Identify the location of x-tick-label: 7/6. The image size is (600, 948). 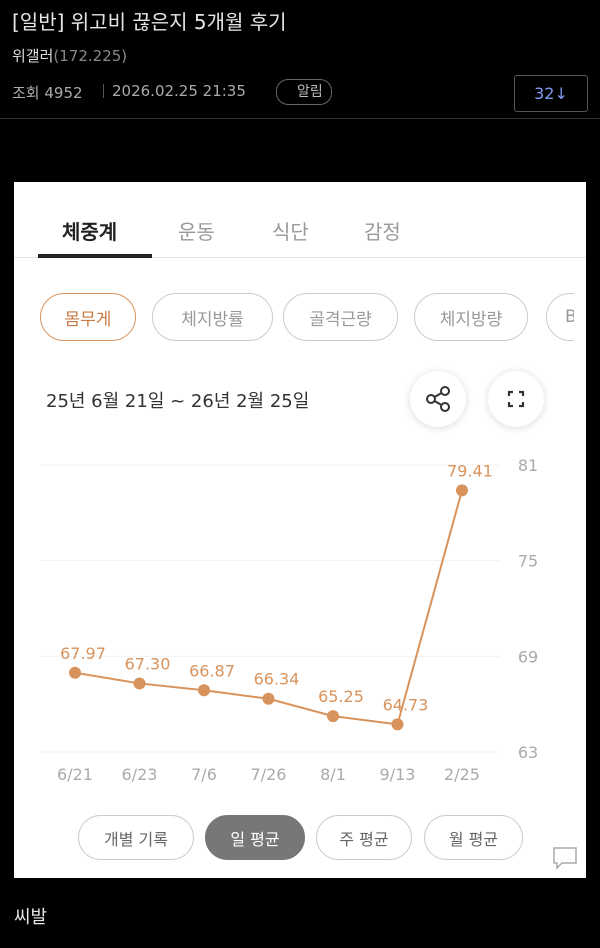
(204, 774).